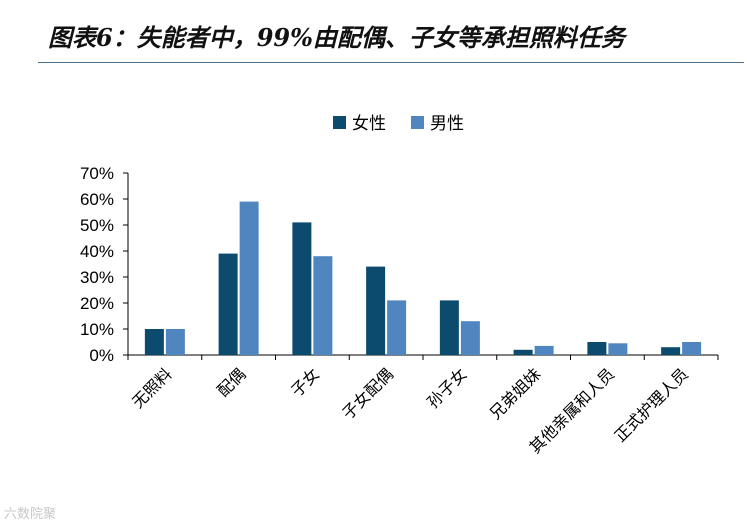 This screenshot has width=747, height=526. What do you see at coordinates (97, 303) in the screenshot?
I see `y-tick-label: 20%` at bounding box center [97, 303].